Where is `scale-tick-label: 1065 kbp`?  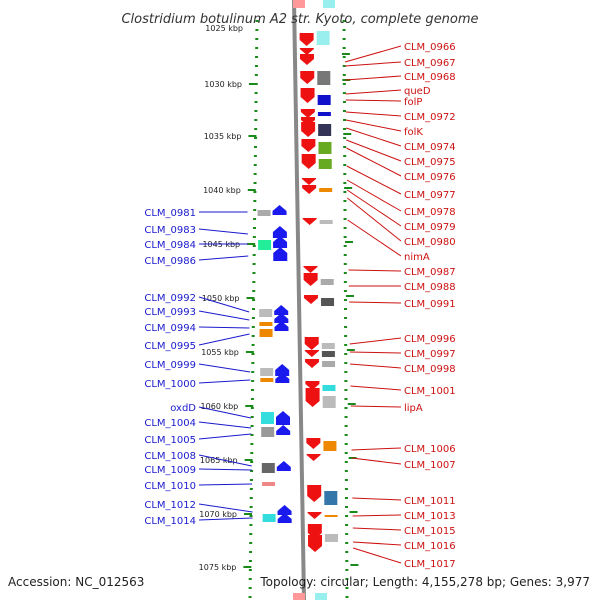 scale-tick-label: 1065 kbp is located at coordinates (219, 460).